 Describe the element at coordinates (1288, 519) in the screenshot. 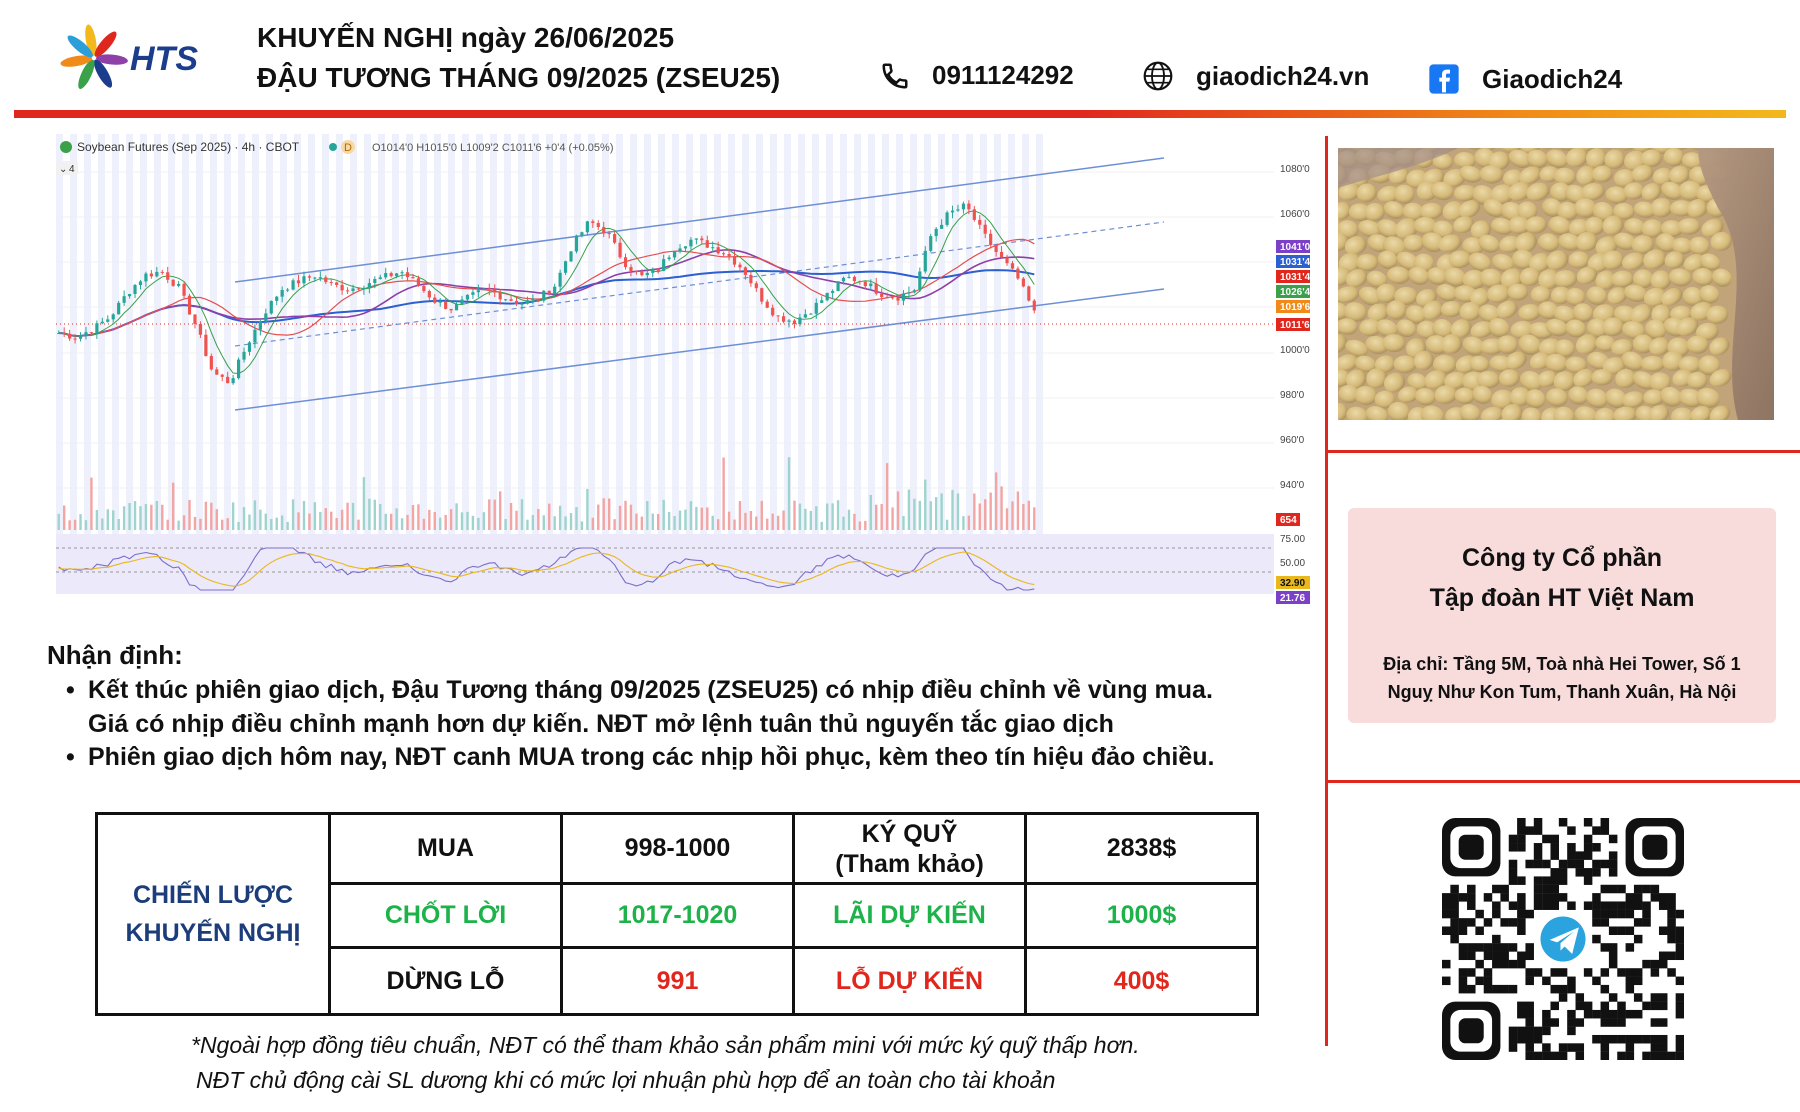

I see `volume-tag-bg` at that location.